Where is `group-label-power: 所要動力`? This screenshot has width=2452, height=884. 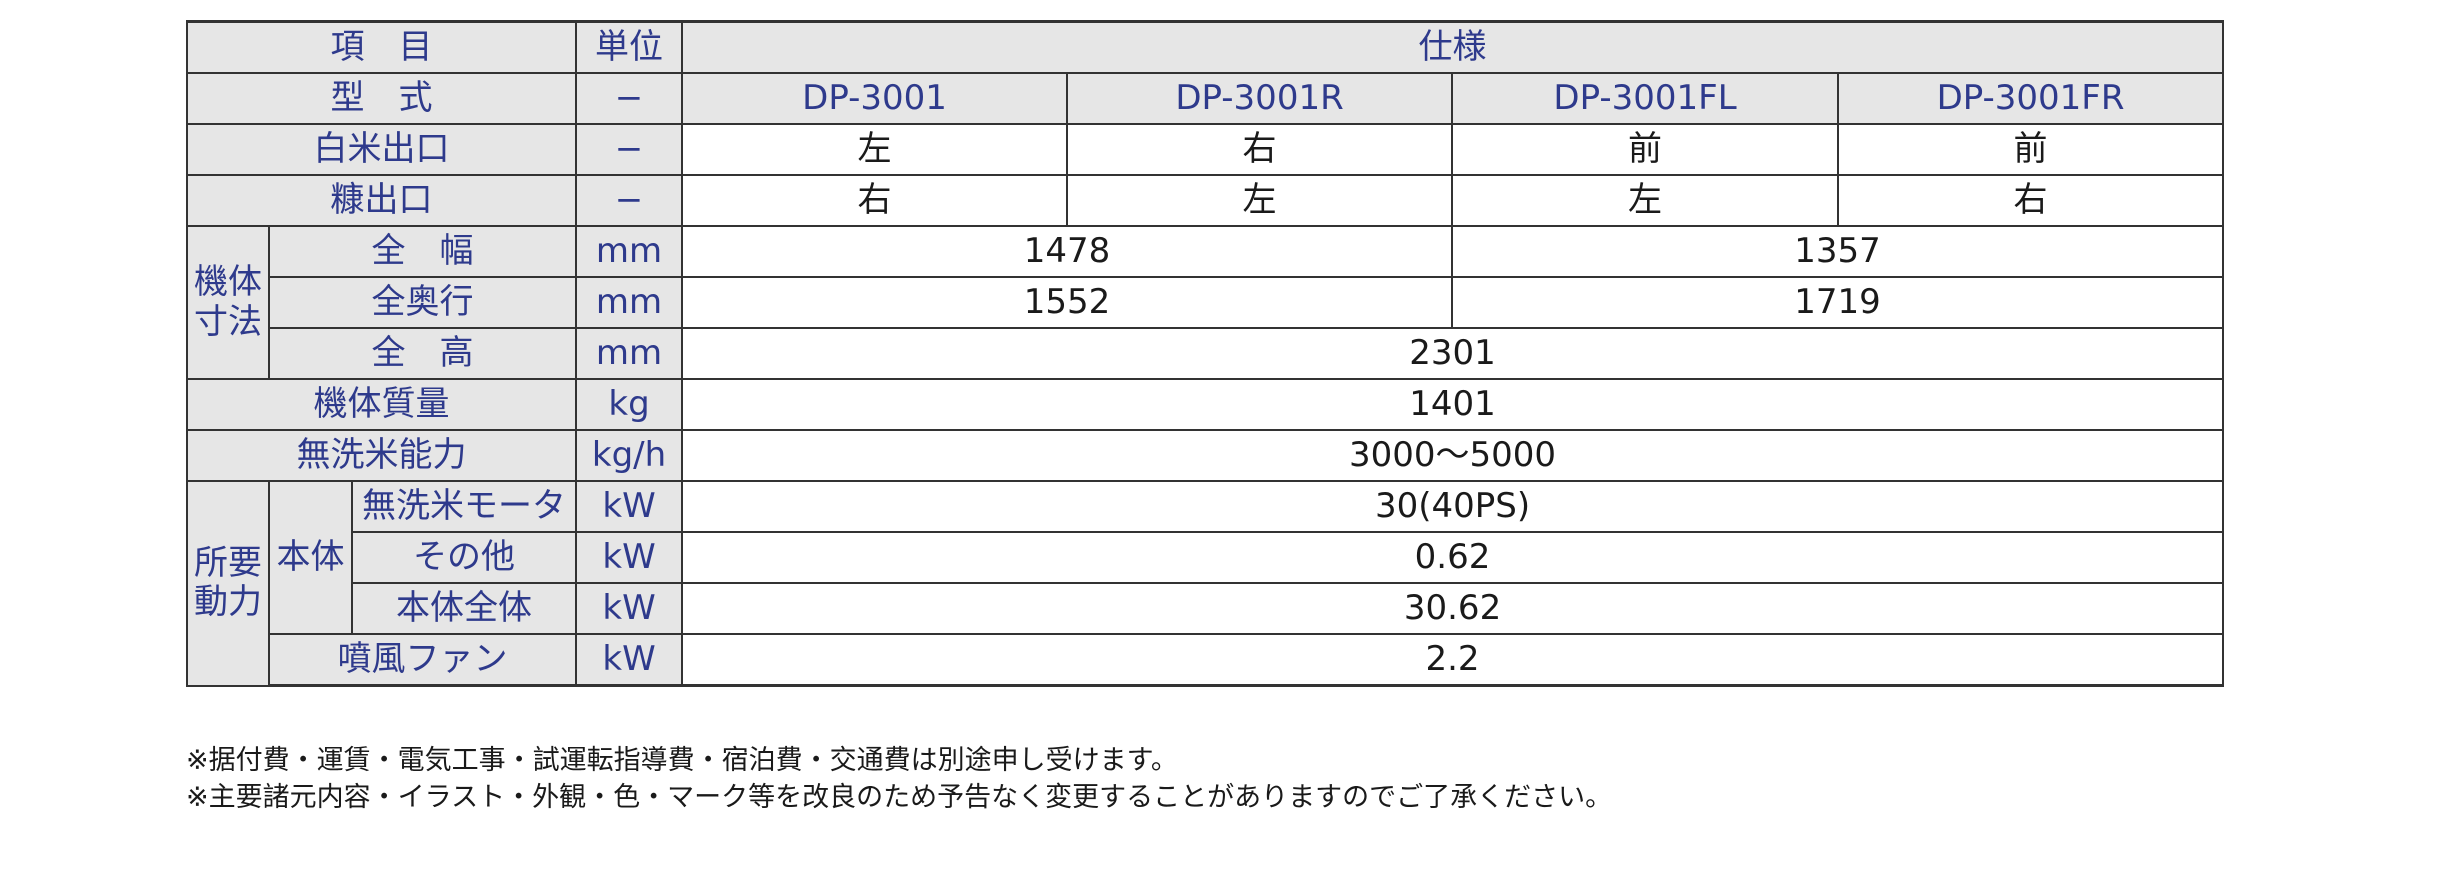
group-label-power: 所要動力 is located at coordinates (228, 583).